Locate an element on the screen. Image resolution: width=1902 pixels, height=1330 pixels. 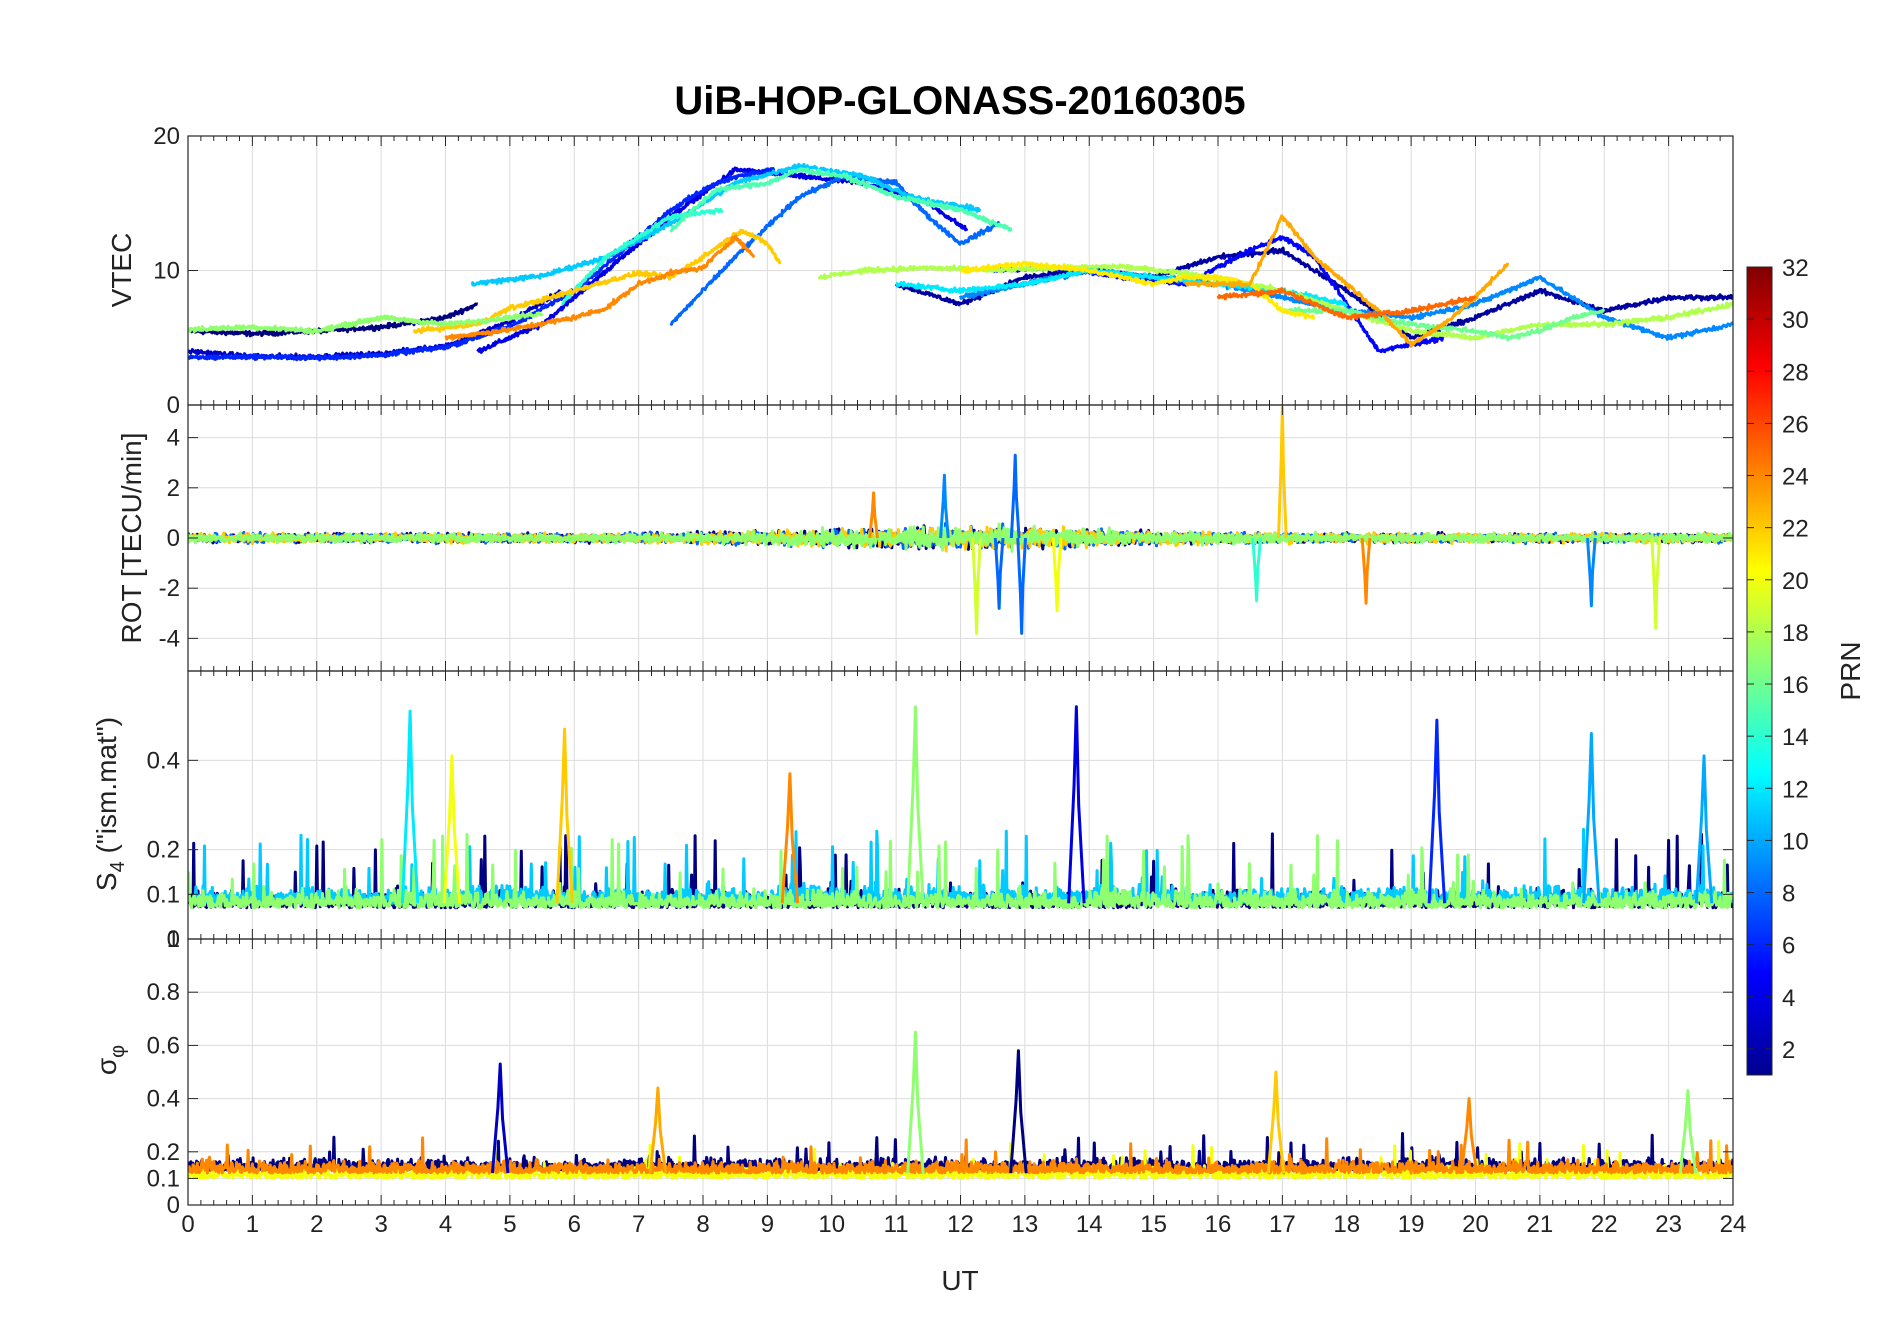
x-tick-label: 4 is located at coordinates (445, 1224).